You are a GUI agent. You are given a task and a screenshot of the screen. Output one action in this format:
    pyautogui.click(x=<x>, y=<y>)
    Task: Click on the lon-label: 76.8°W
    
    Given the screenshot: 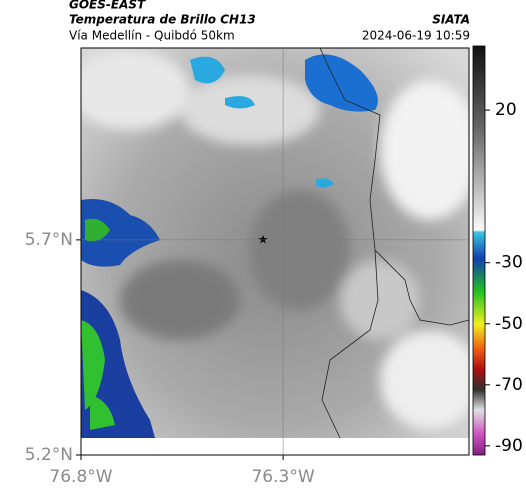 What is the action you would take?
    pyautogui.click(x=80, y=477)
    